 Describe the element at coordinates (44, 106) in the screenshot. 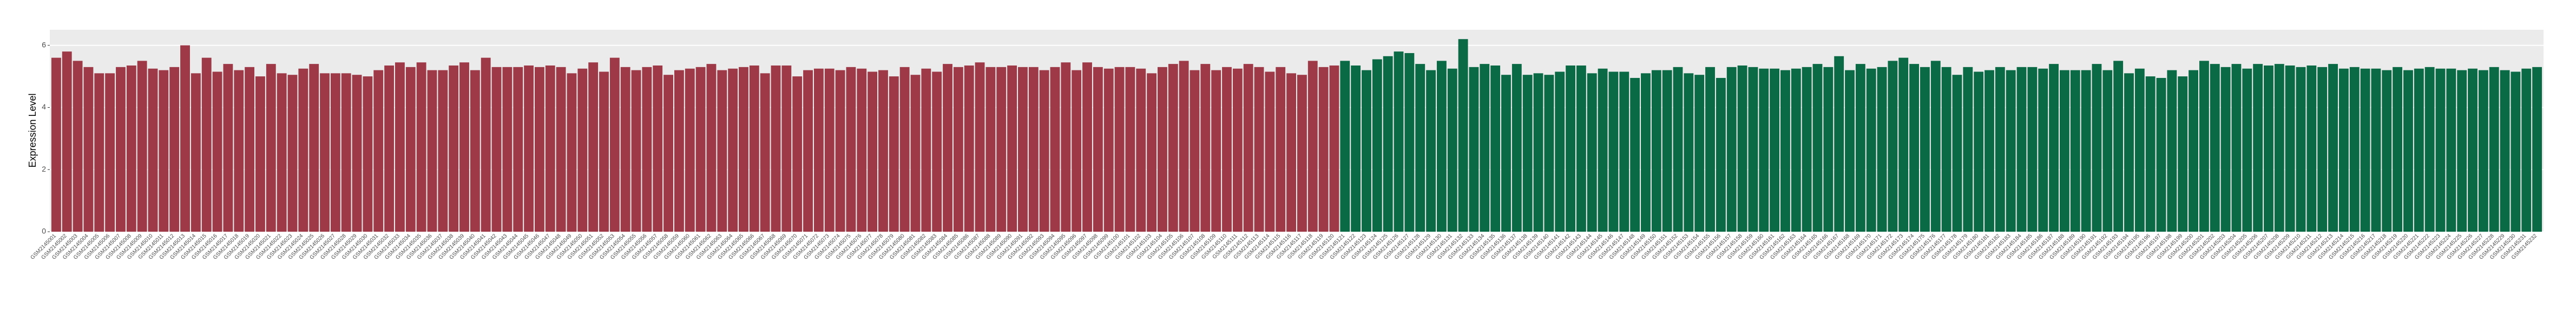

I see `y-tick-label: 4` at that location.